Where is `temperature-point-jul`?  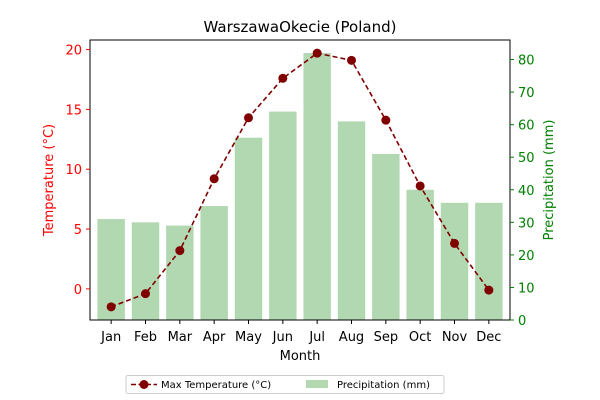
temperature-point-jul is located at coordinates (317, 53).